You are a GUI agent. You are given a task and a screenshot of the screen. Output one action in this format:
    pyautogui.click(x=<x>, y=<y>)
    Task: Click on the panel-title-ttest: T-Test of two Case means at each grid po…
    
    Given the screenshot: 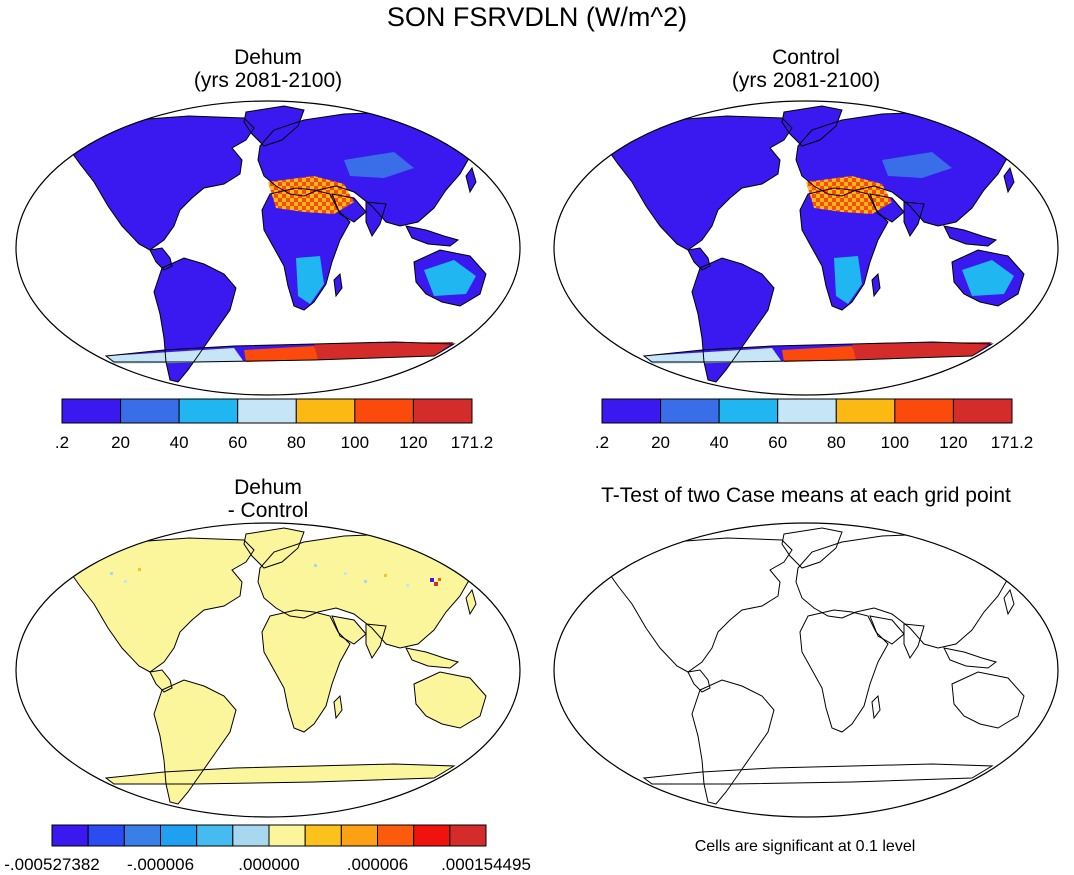 What is the action you would take?
    pyautogui.click(x=806, y=495)
    